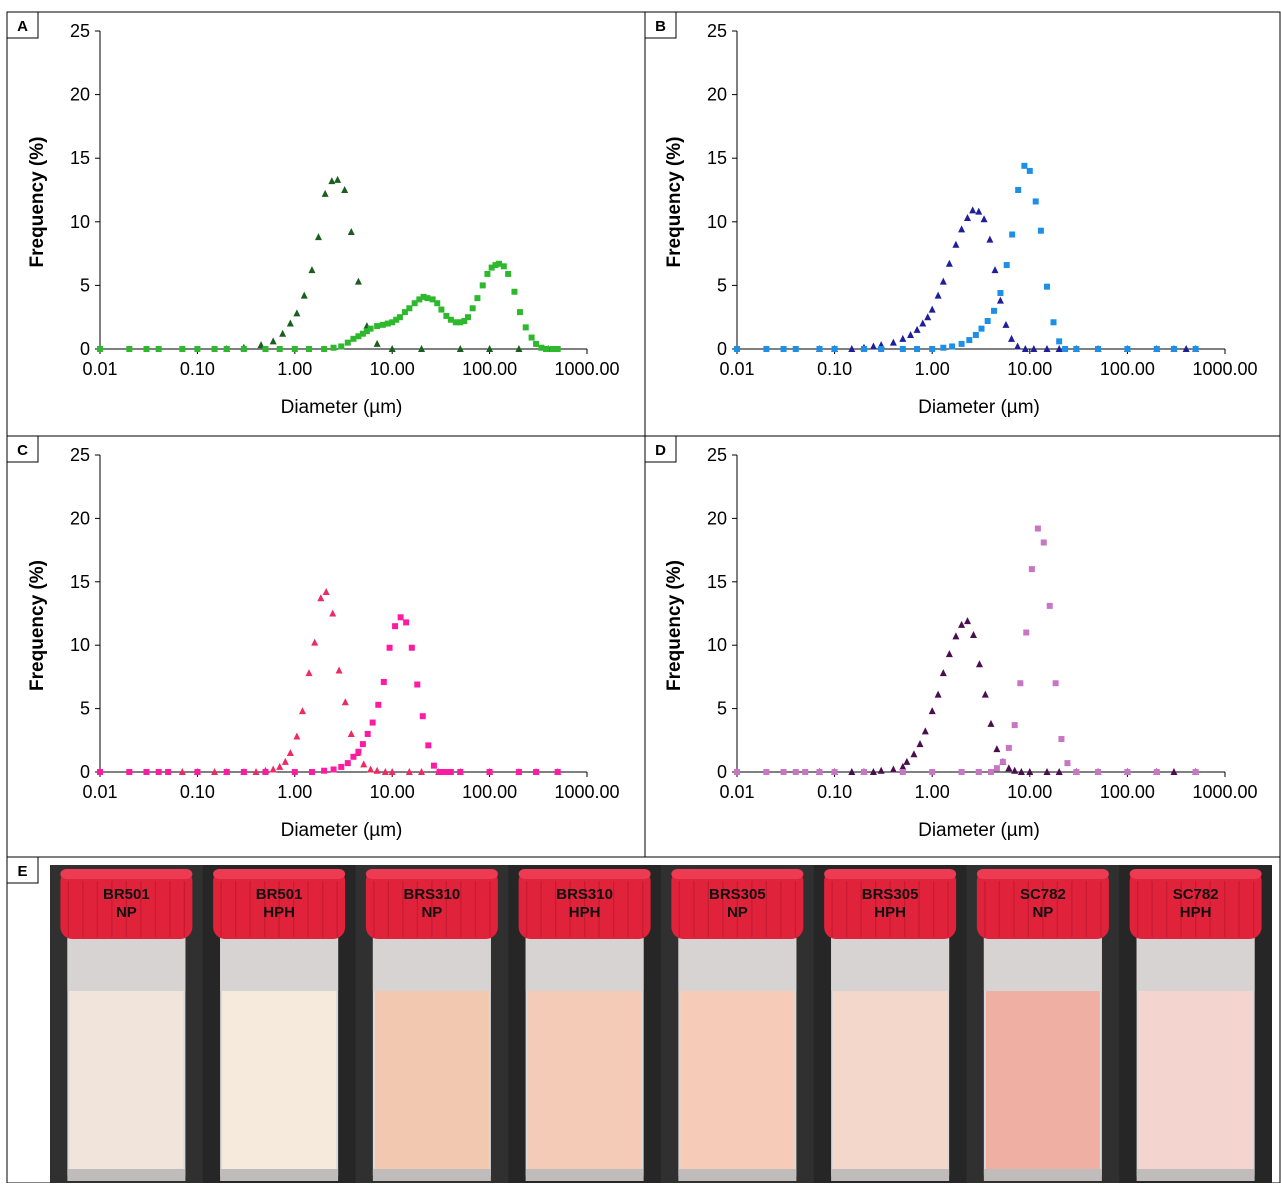 The width and height of the screenshot is (1281, 1188). Describe the element at coordinates (99, 369) in the screenshot. I see `x-tick-label: 0.01` at that location.